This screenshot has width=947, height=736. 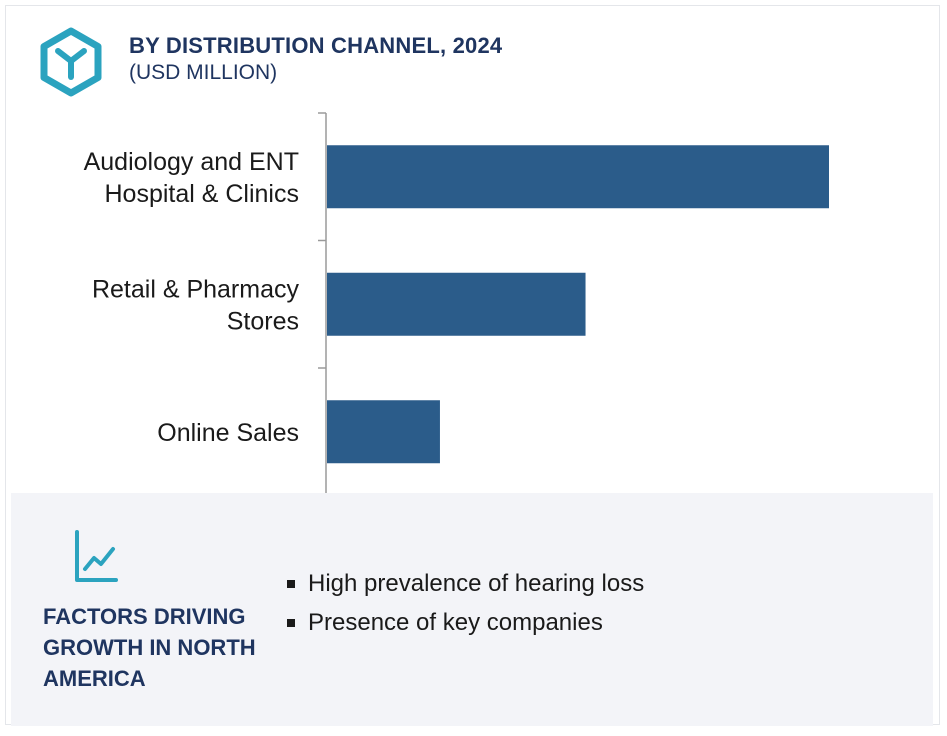 What do you see at coordinates (191, 178) in the screenshot?
I see `category-label: Audiology and ENT Hospital & Clinics` at bounding box center [191, 178].